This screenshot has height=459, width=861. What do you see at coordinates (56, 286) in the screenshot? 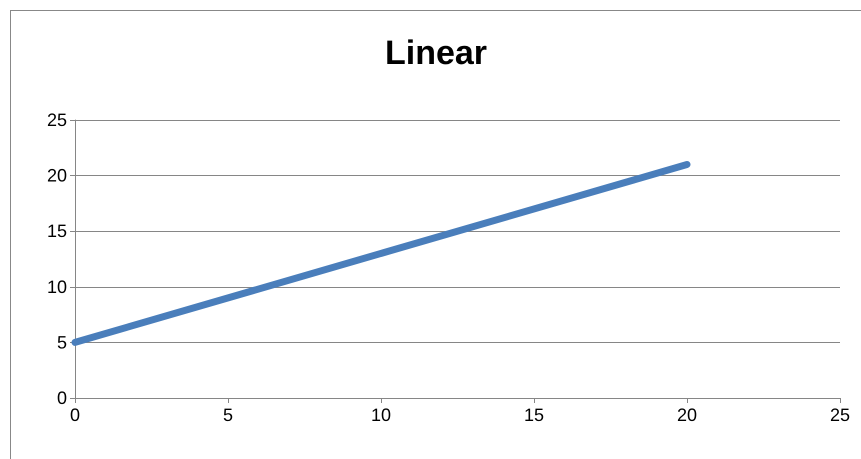
I see `y-tick-label: 10` at bounding box center [56, 286].